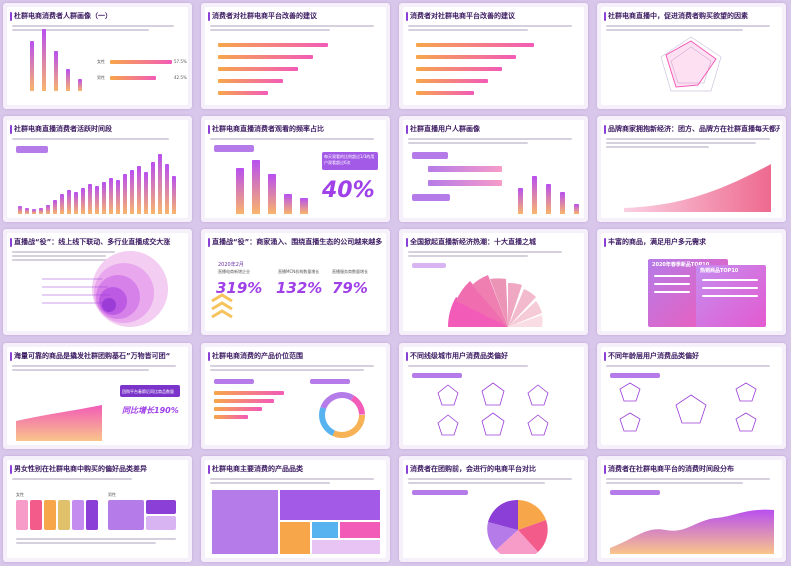 The image size is (791, 566). I want to click on slide-1: 杜群电商消费者人群画像（一） 女性 57.5% 男性 42.5%, so click(97, 56).